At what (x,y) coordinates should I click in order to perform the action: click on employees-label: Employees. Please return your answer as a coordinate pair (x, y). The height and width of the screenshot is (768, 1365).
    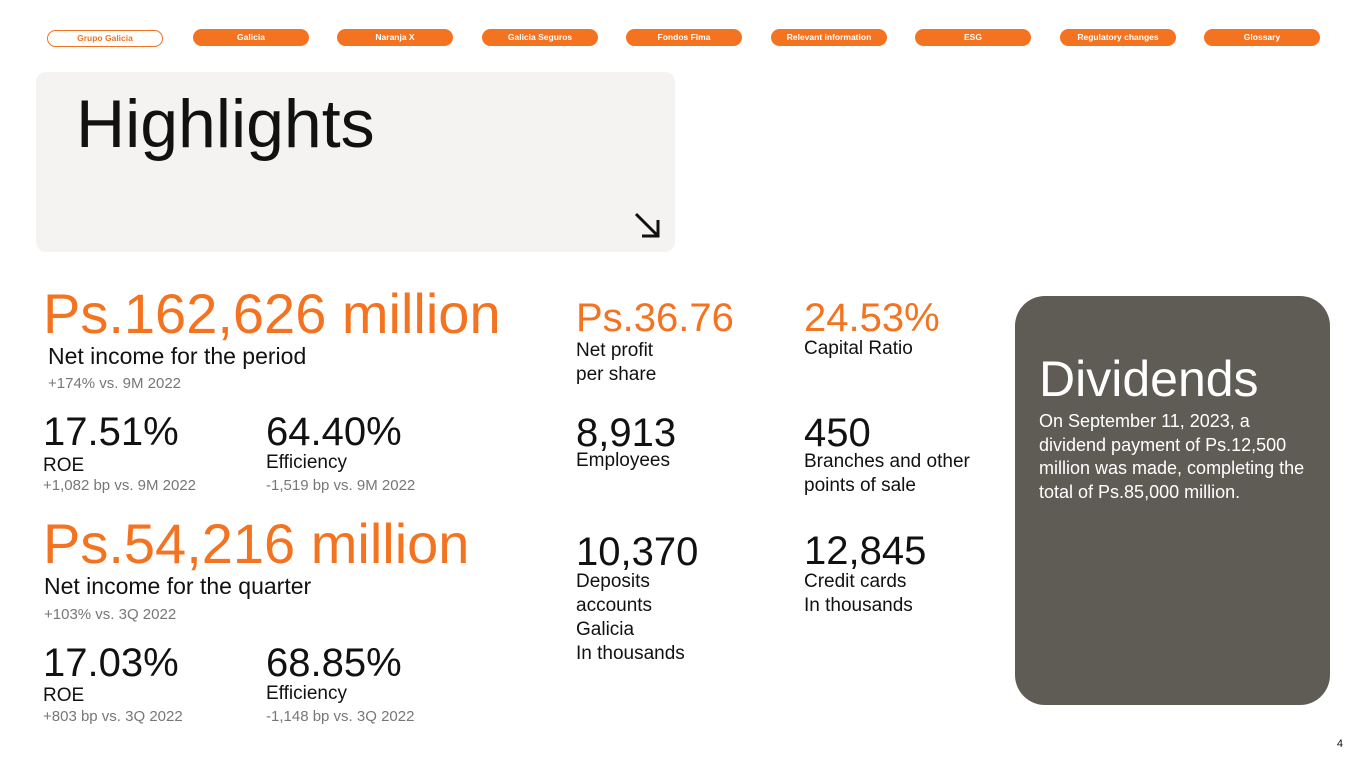
    Looking at the image, I should click on (623, 460).